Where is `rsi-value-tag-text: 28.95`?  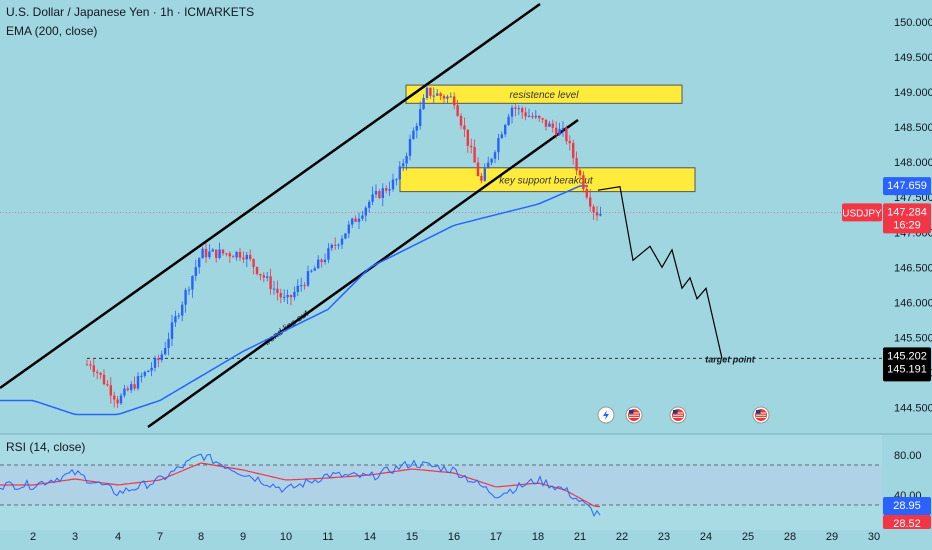 rsi-value-tag-text: 28.95 is located at coordinates (907, 506).